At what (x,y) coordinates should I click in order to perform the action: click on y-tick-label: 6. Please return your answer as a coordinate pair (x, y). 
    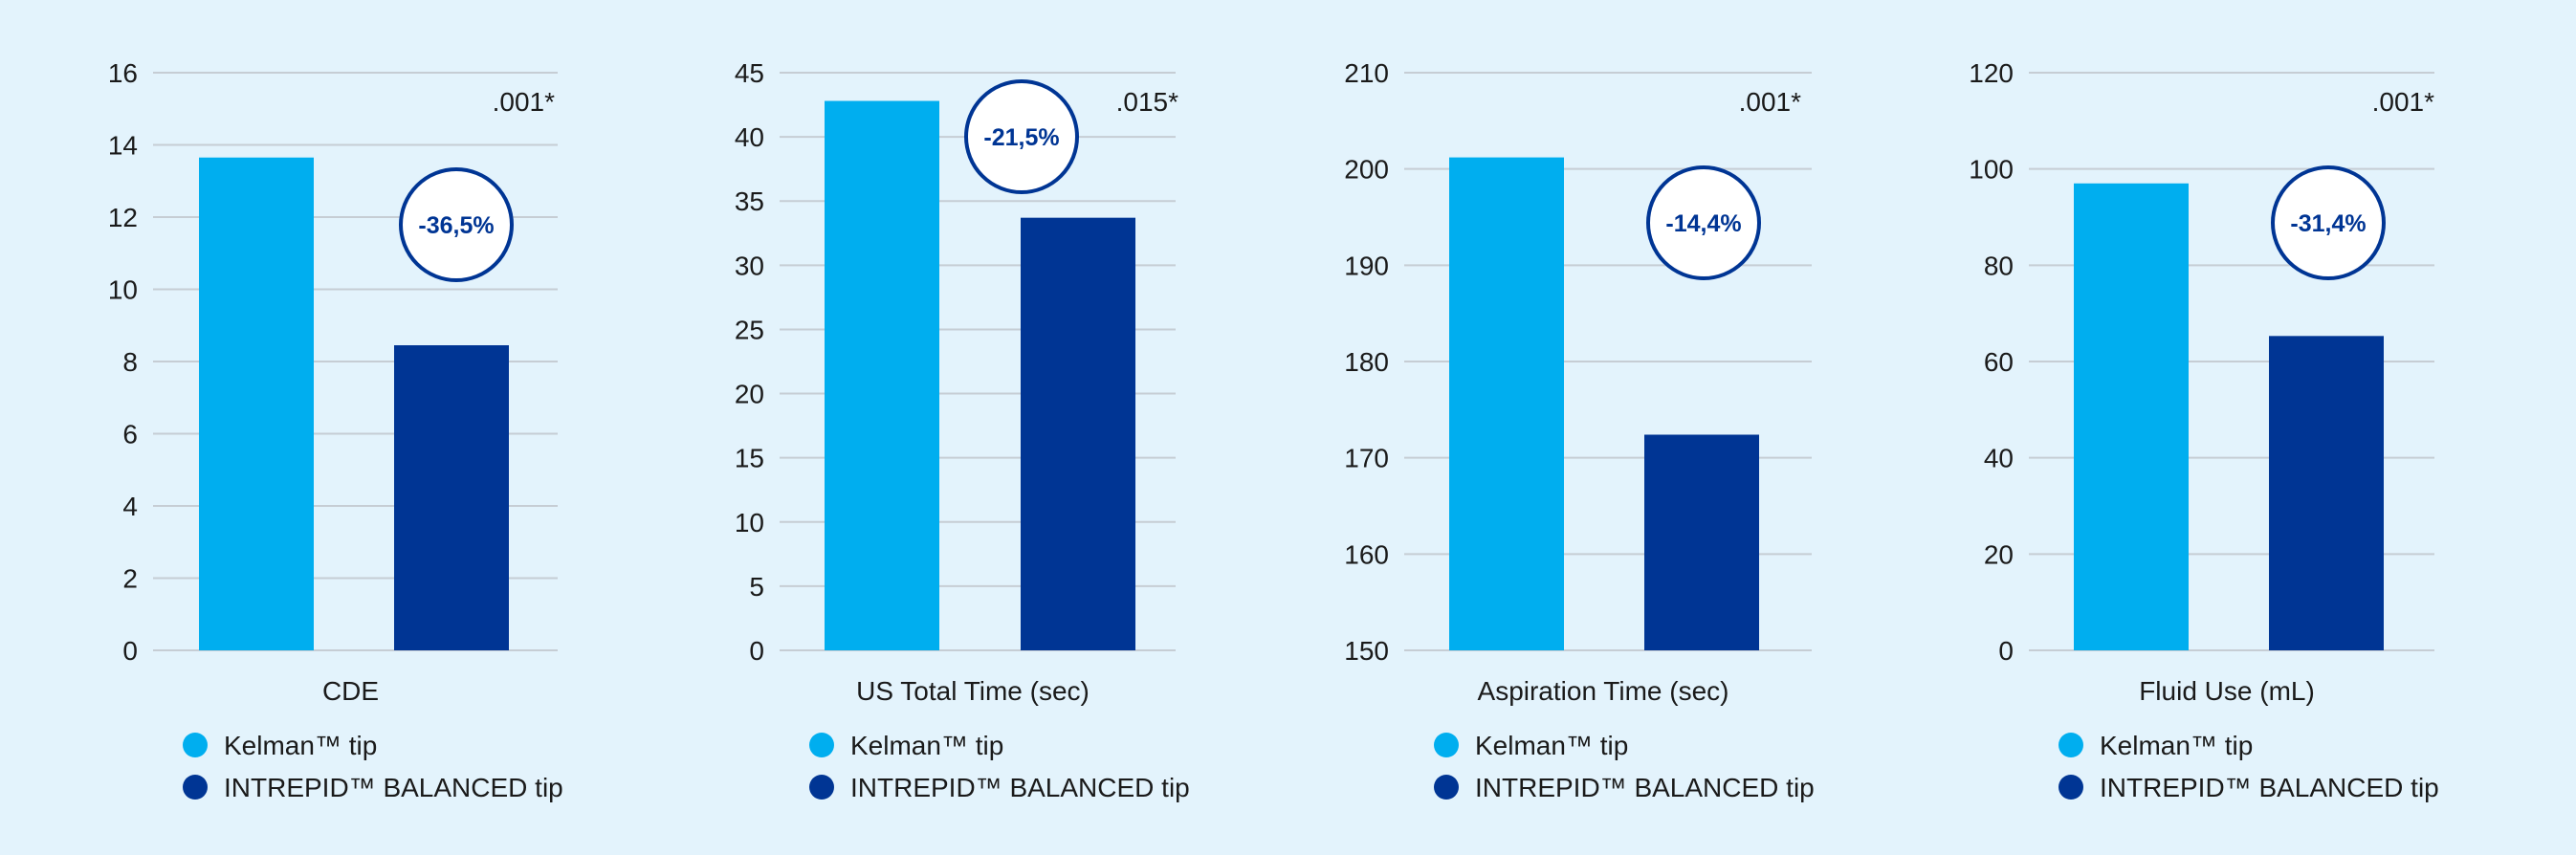
    Looking at the image, I should click on (130, 434).